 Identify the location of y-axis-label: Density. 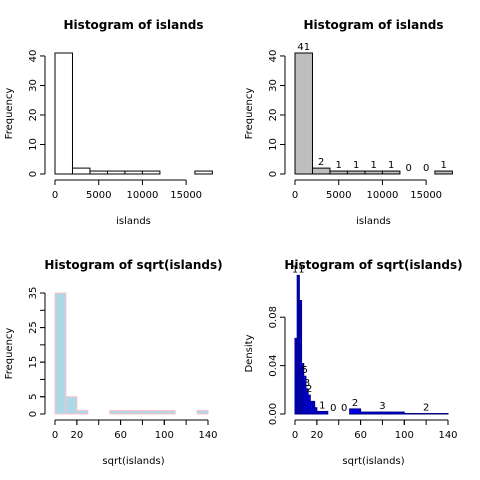
(249, 353).